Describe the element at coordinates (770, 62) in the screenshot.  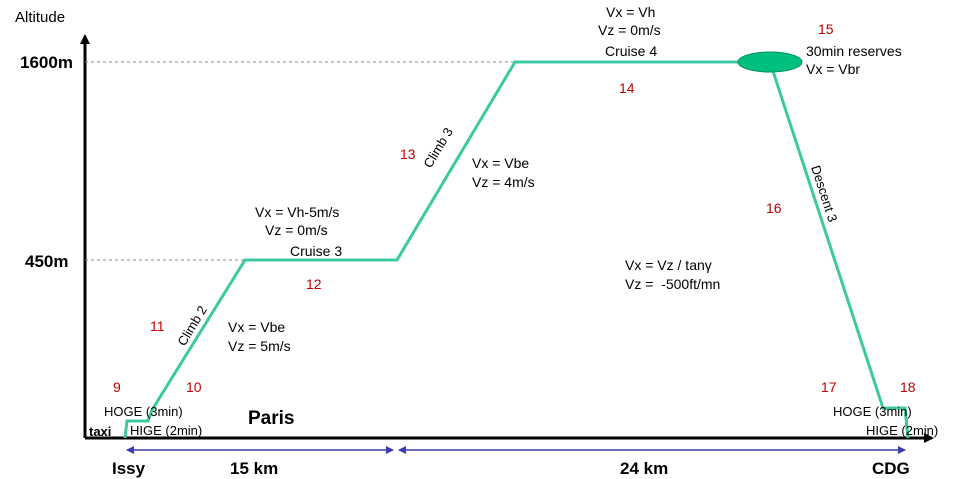
I see `reserve-marker` at that location.